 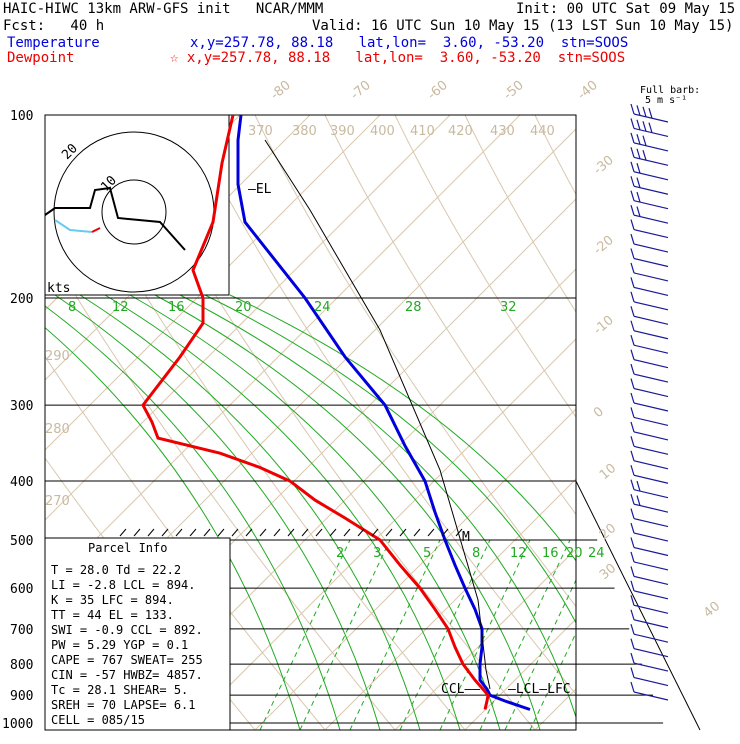 I want to click on pressure-tick-label: 900, so click(x=21, y=696).